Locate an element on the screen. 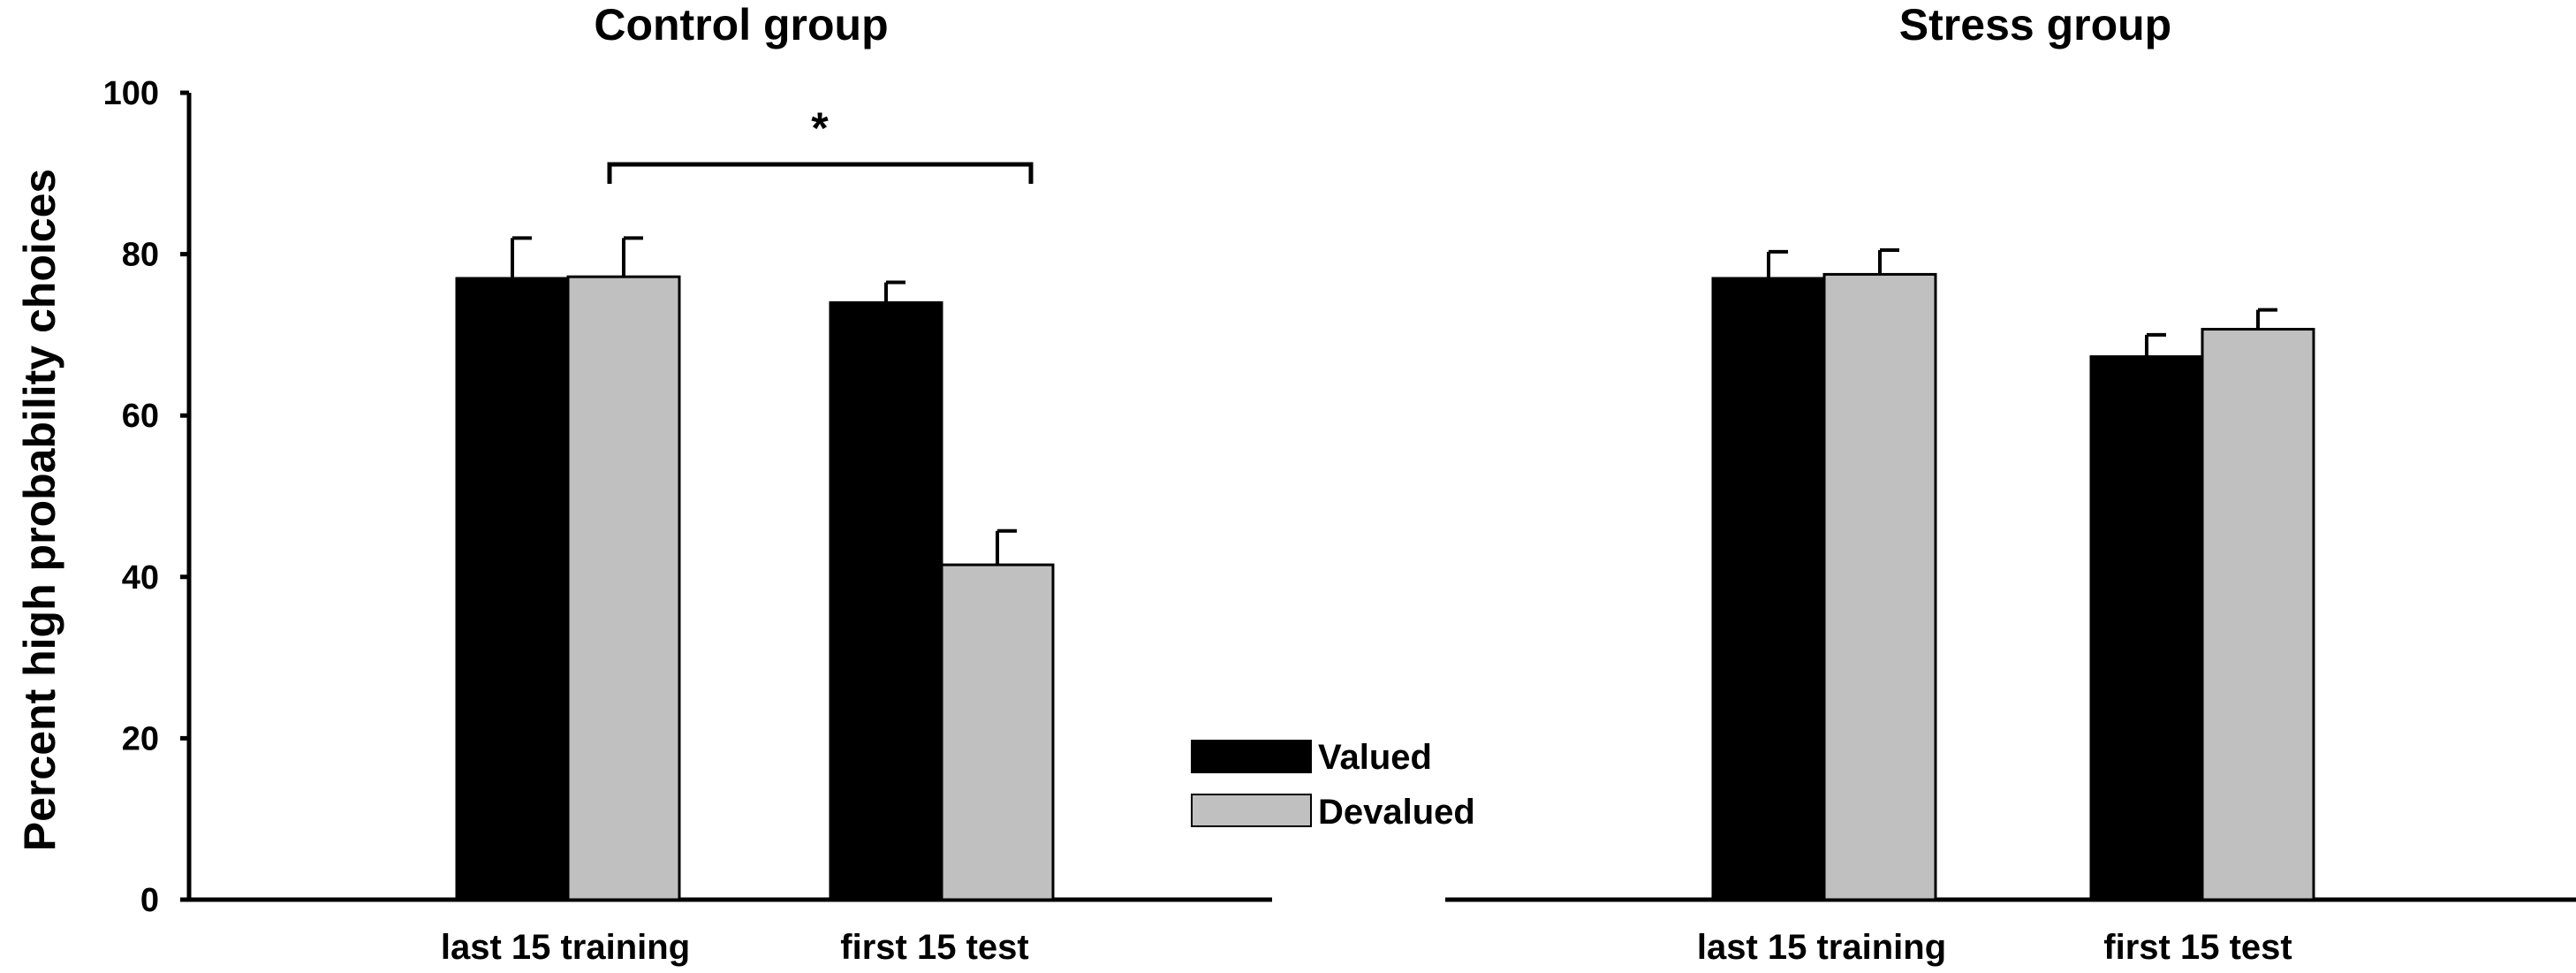 The image size is (2576, 973). legend-swatch-valued is located at coordinates (1252, 756).